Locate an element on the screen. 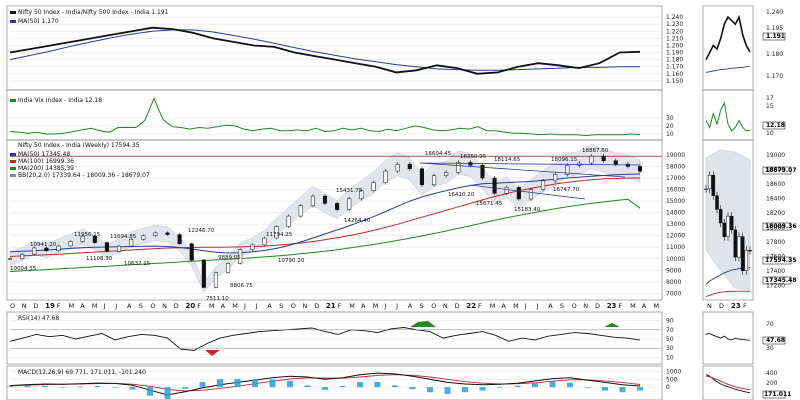  price-annotation: 10941.20 is located at coordinates (43, 245).